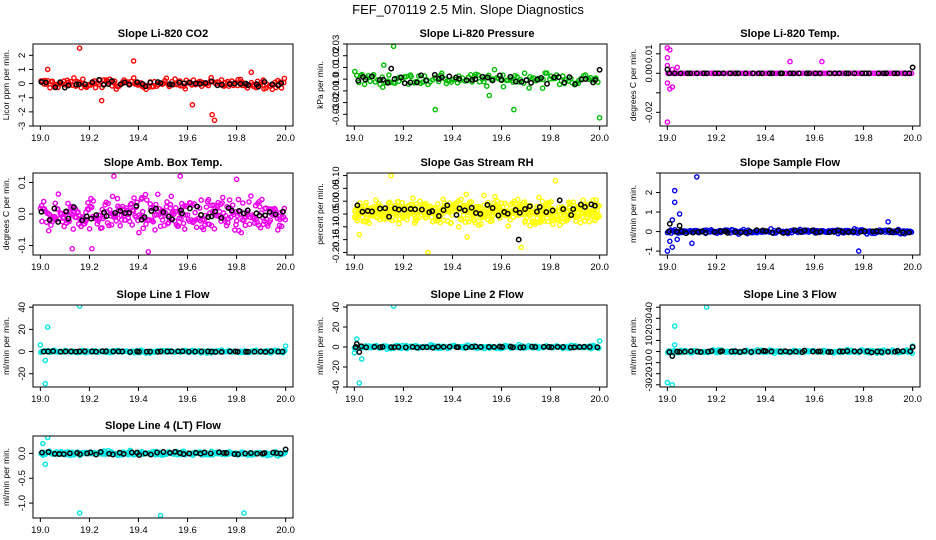 Image resolution: width=936 pixels, height=540 pixels. I want to click on y-tick-label: -30, so click(649, 385).